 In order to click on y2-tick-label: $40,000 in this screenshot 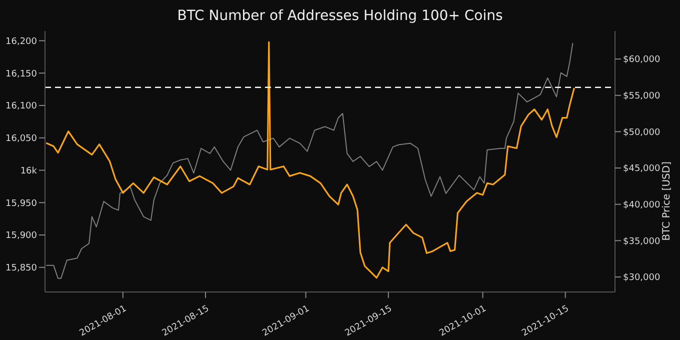, I will do `click(641, 205)`.